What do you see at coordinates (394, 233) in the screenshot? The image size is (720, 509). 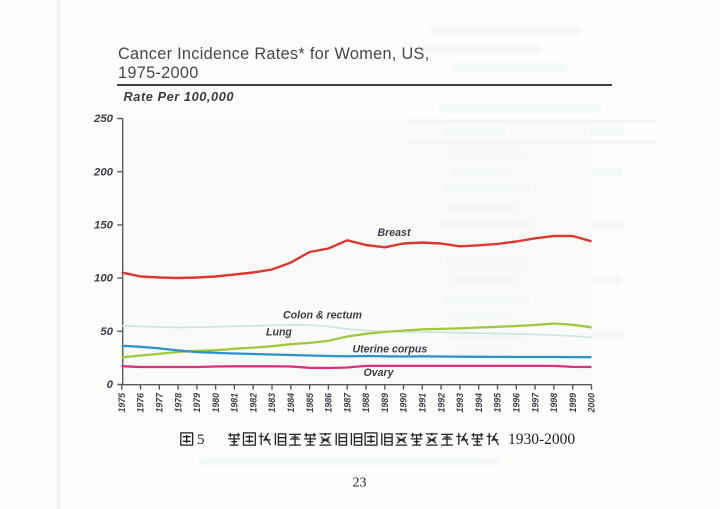 I see `svg-text: Breast` at bounding box center [394, 233].